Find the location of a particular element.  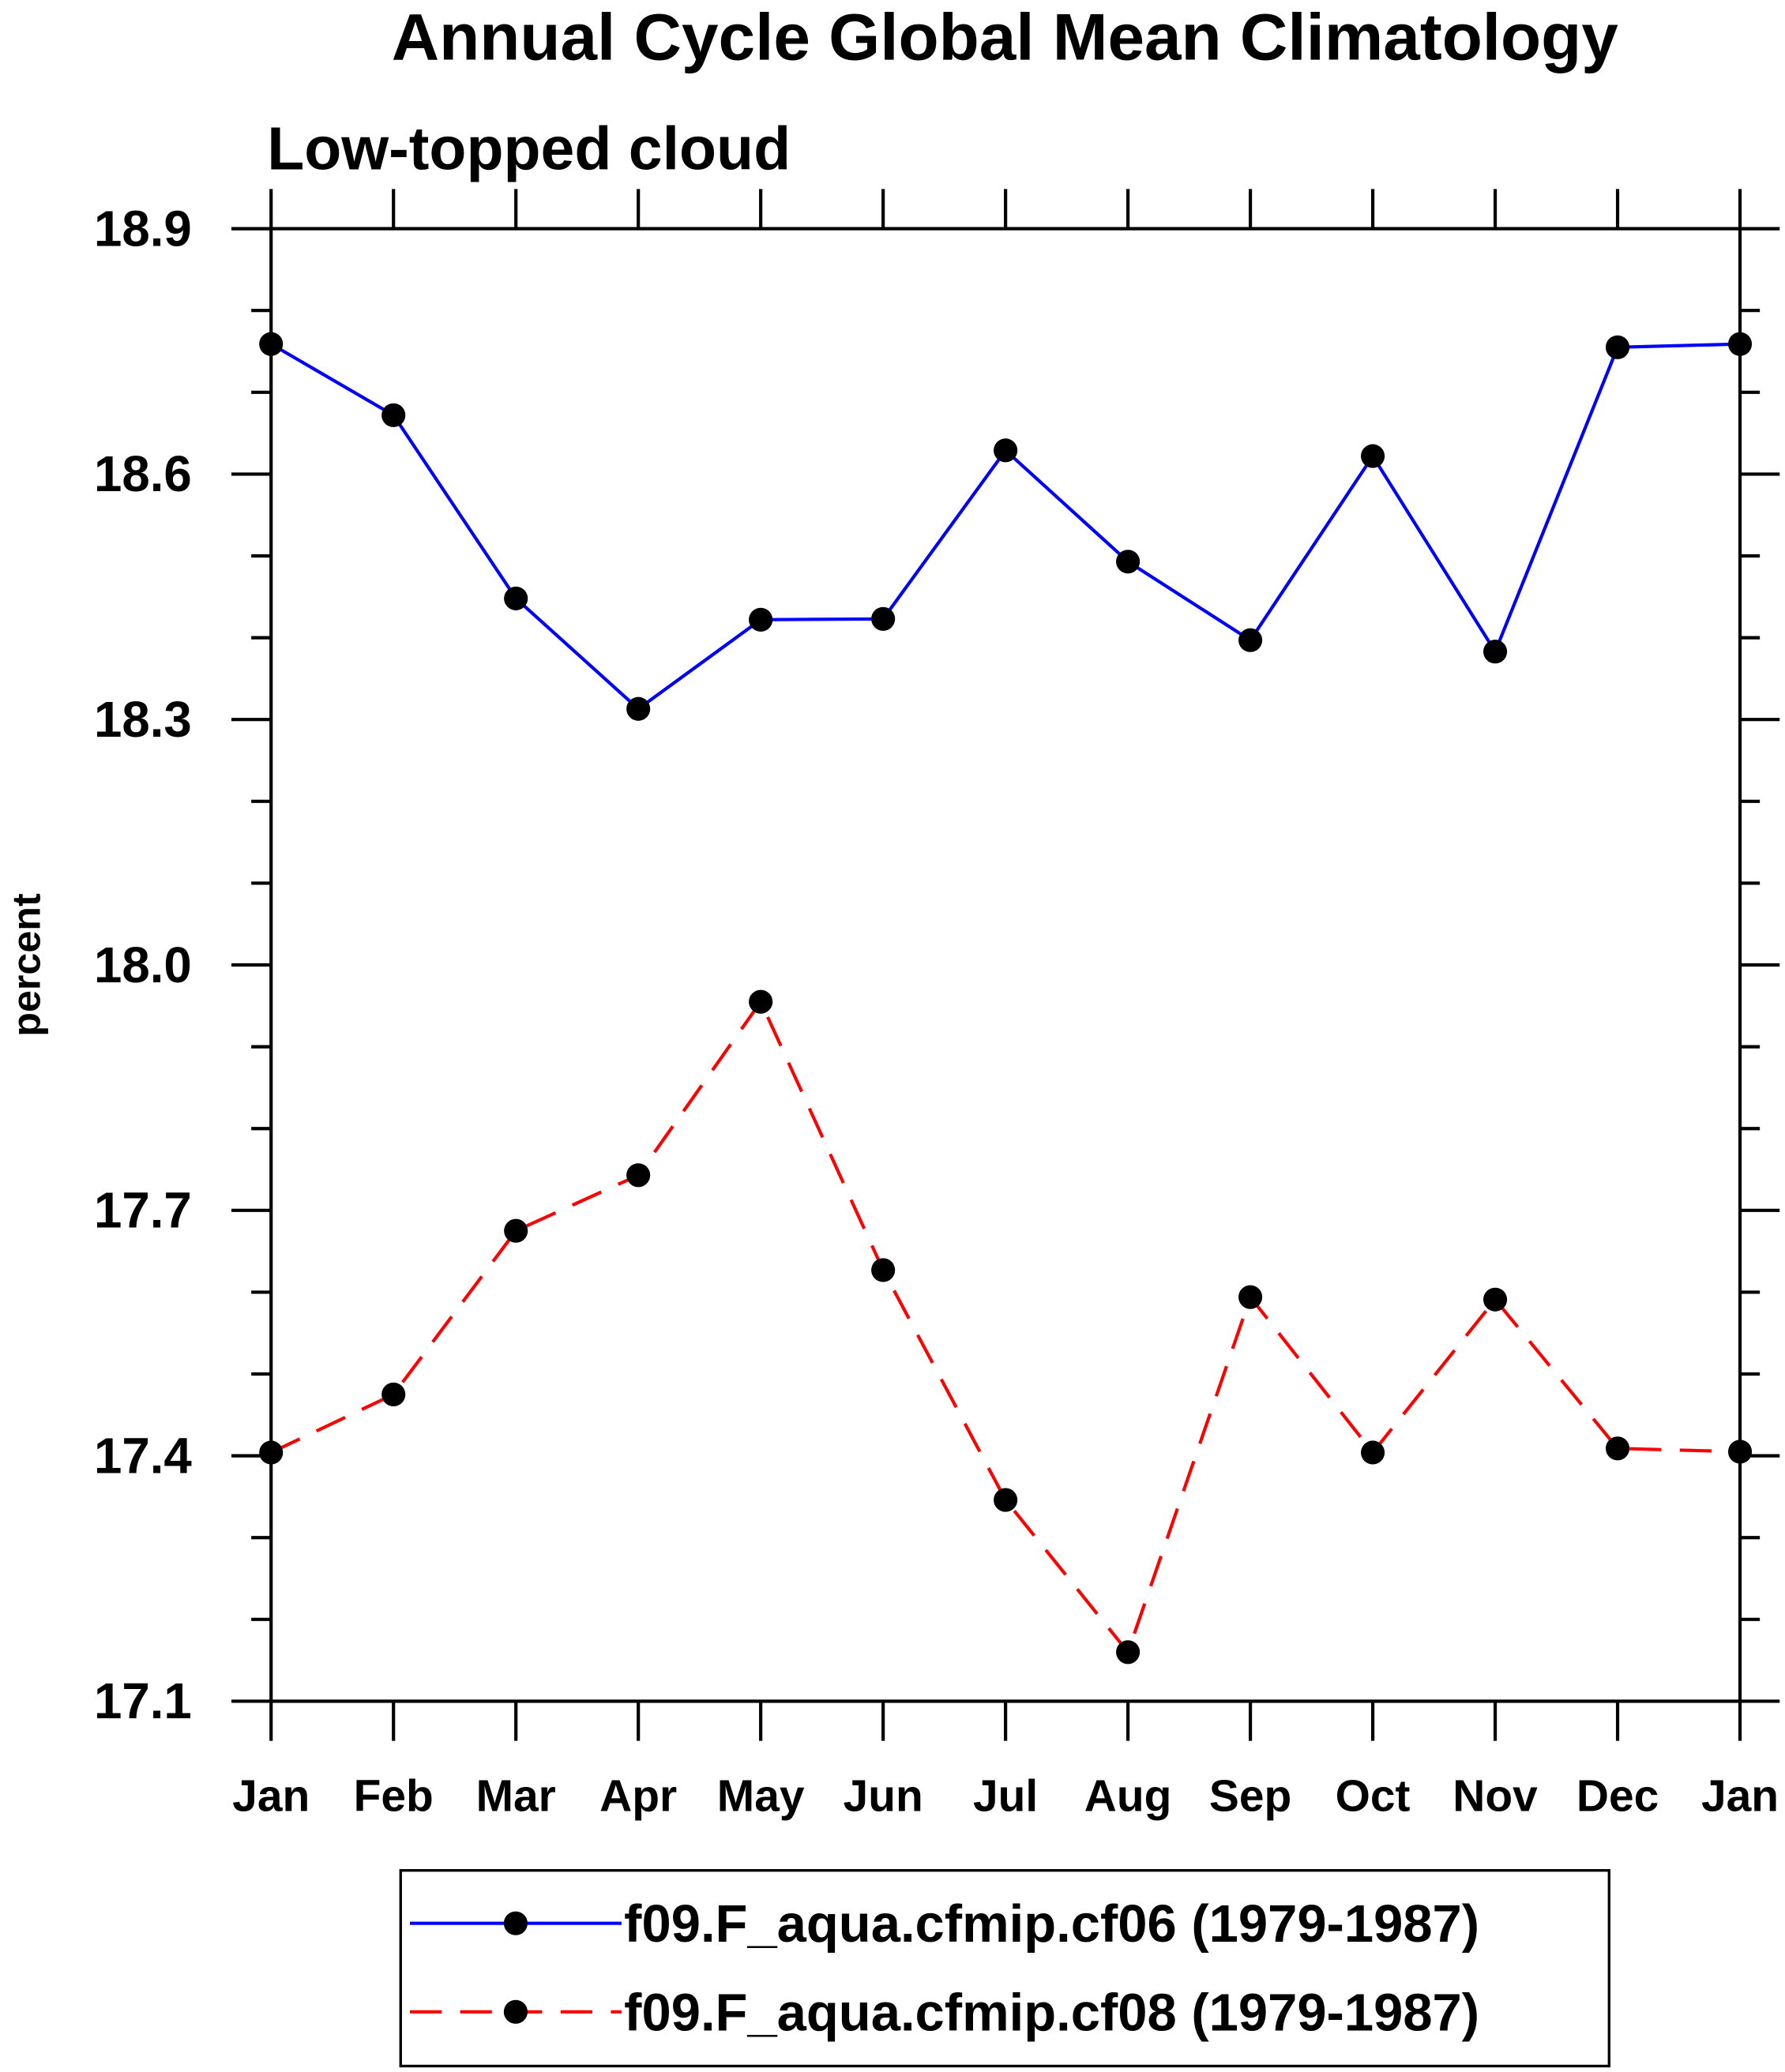

chart-title: Annual Cycle Global Mean Climatology is located at coordinates (1005, 36).